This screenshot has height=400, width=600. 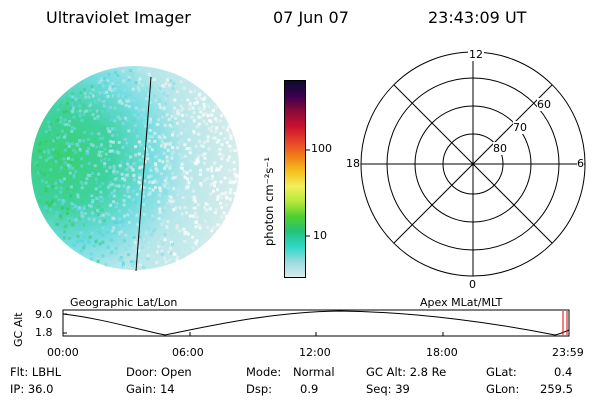 I want to click on timeline-xtick-2359: 23:59, so click(x=568, y=352).